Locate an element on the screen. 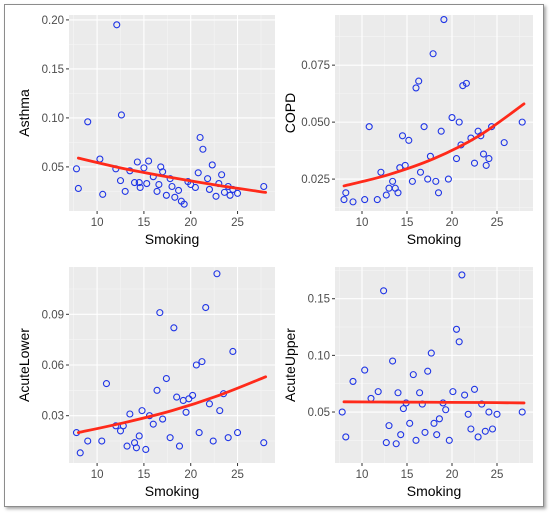 This screenshot has width=550, height=513. y-tick-label: 0.050 is located at coordinates (315, 123).